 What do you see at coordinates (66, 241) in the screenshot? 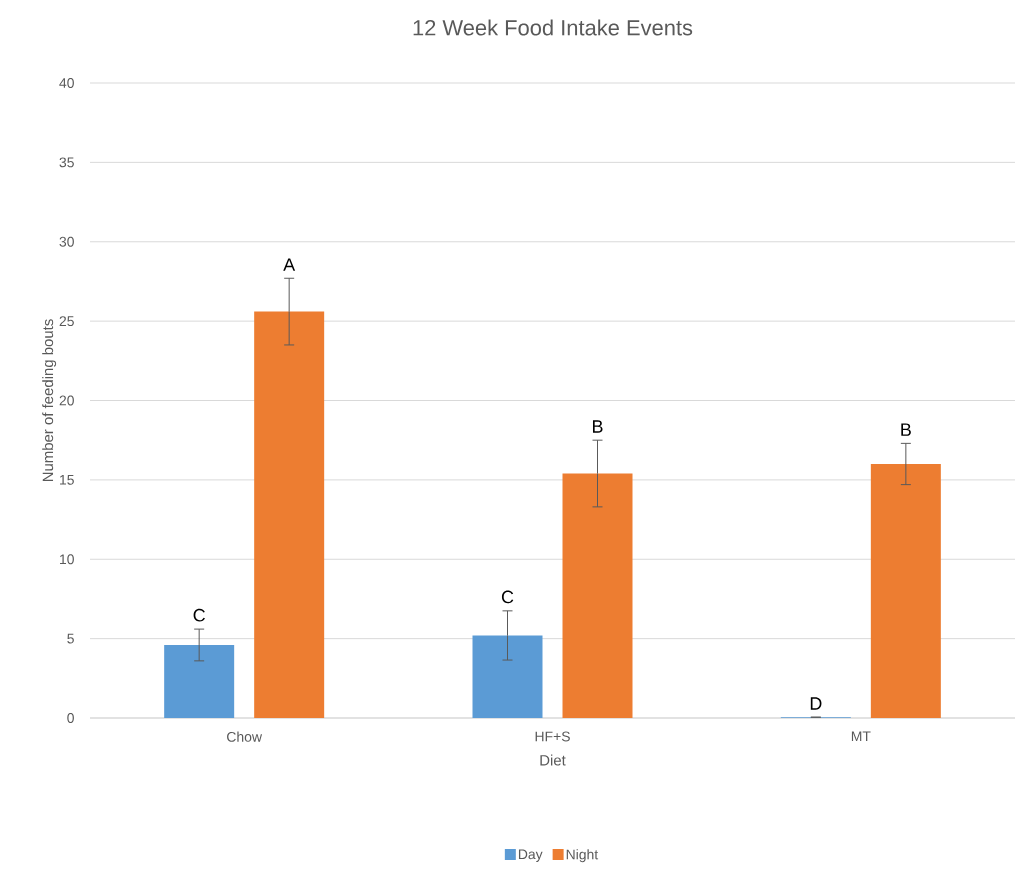
I see `y-tick-label: 30` at bounding box center [66, 241].